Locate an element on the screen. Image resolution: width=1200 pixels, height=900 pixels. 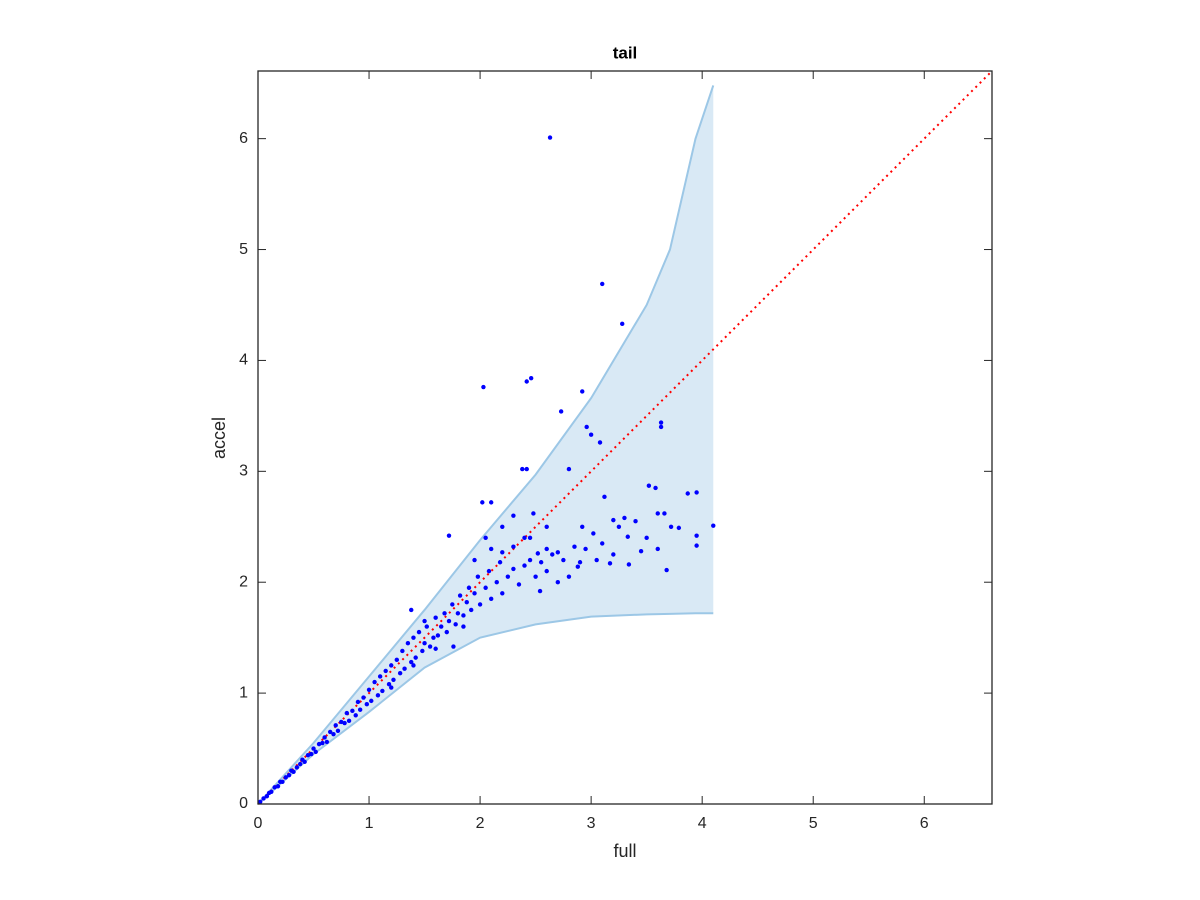
y-tick-label: 3 is located at coordinates (243, 471).